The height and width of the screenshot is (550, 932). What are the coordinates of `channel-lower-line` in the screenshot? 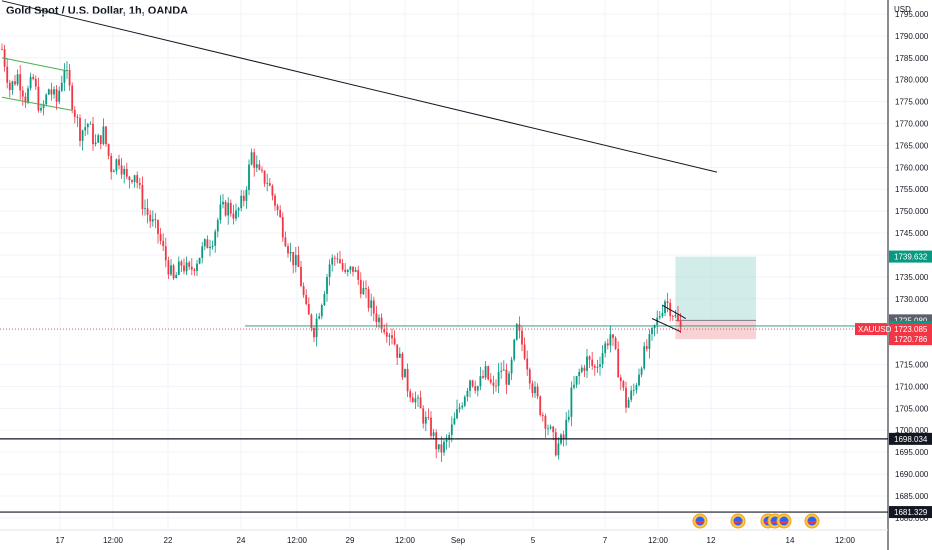 It's located at (37, 103).